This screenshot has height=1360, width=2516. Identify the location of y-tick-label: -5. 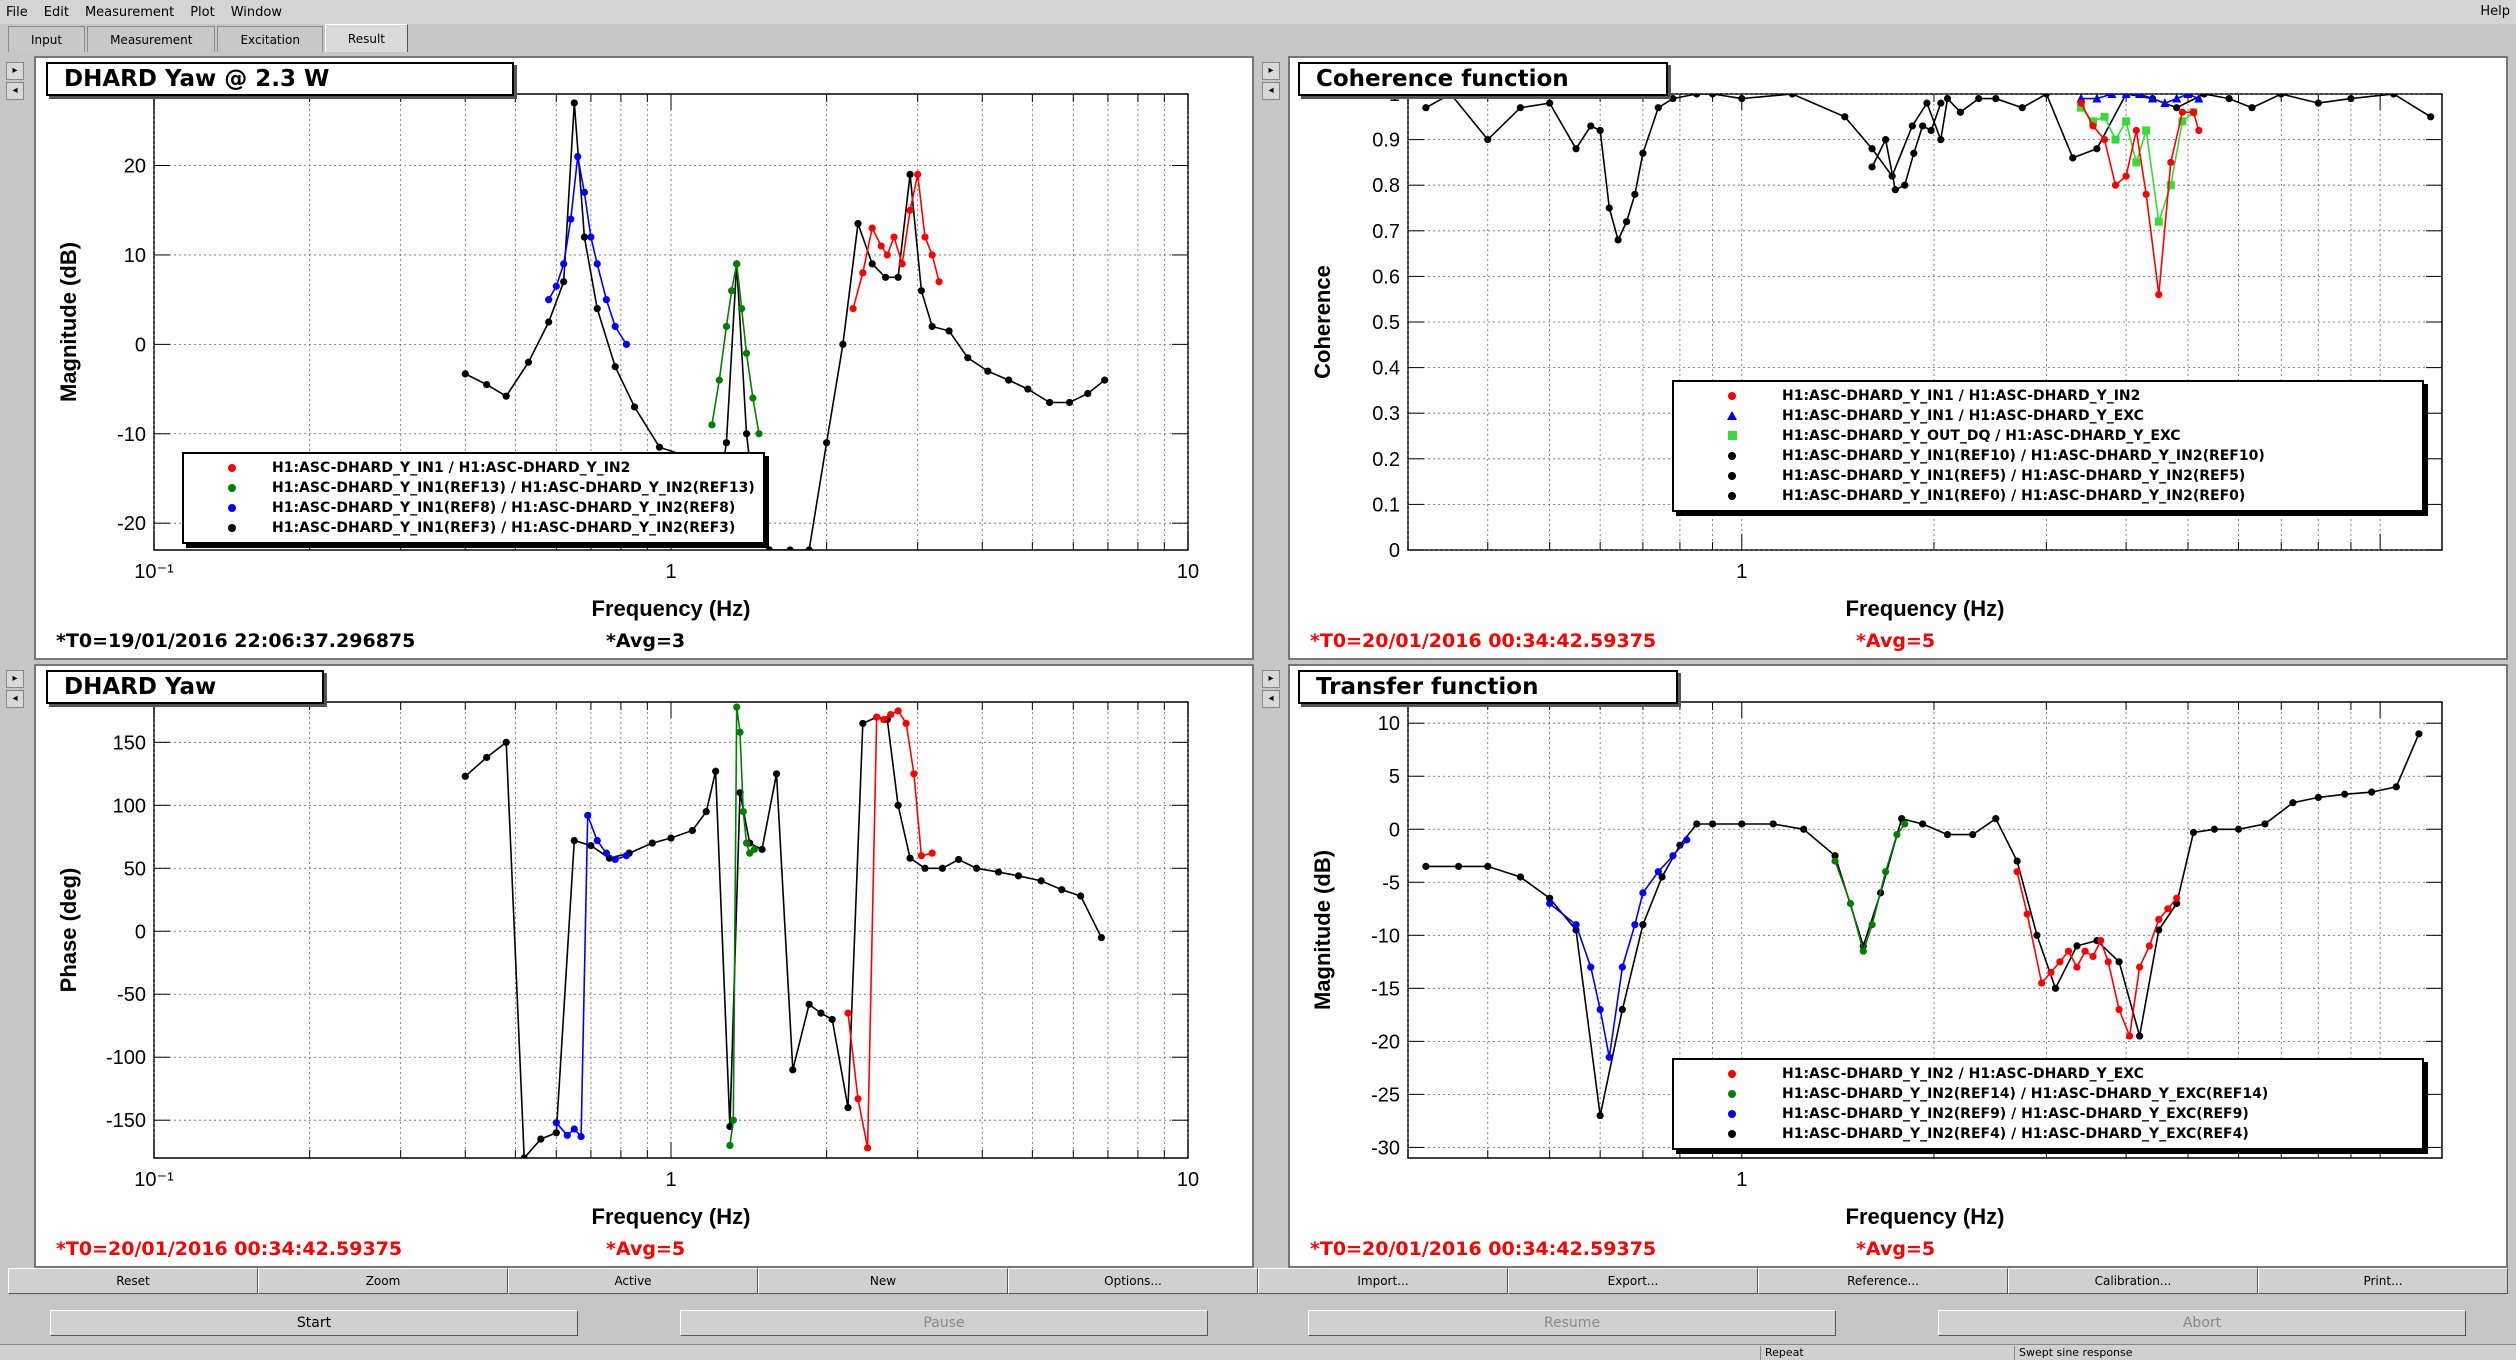
(1391, 883).